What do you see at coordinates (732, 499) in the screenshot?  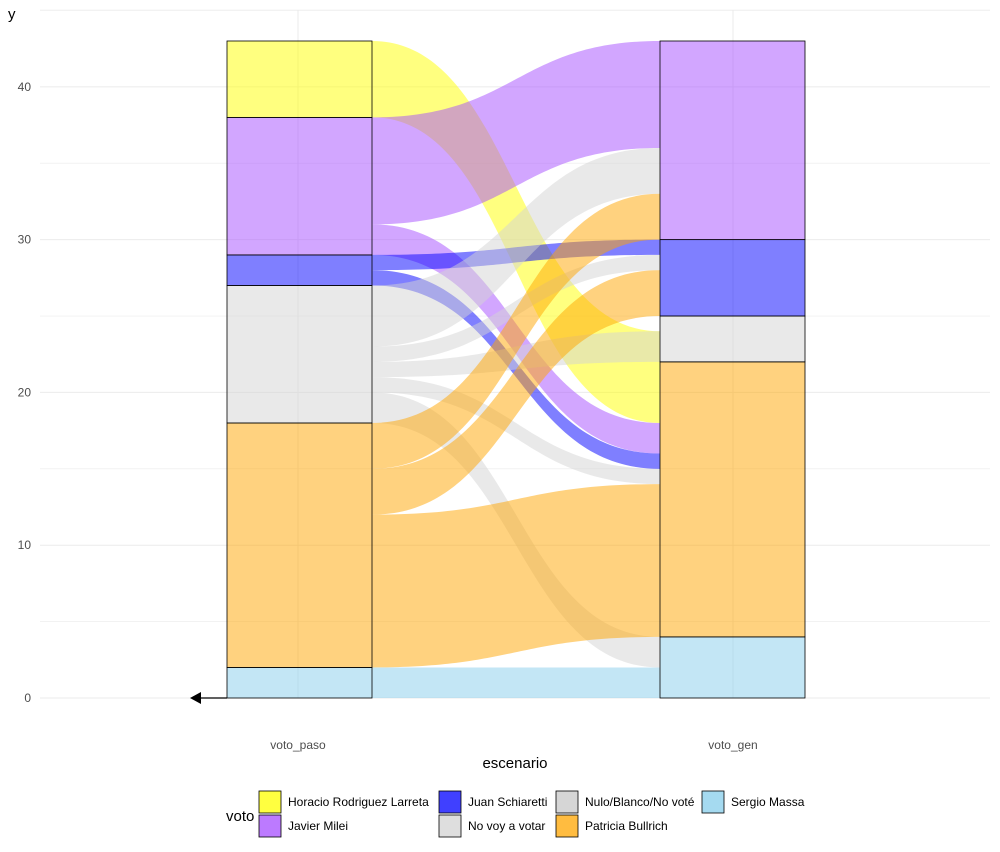 I see `stratum-voto_gen-patricia-bullrich` at bounding box center [732, 499].